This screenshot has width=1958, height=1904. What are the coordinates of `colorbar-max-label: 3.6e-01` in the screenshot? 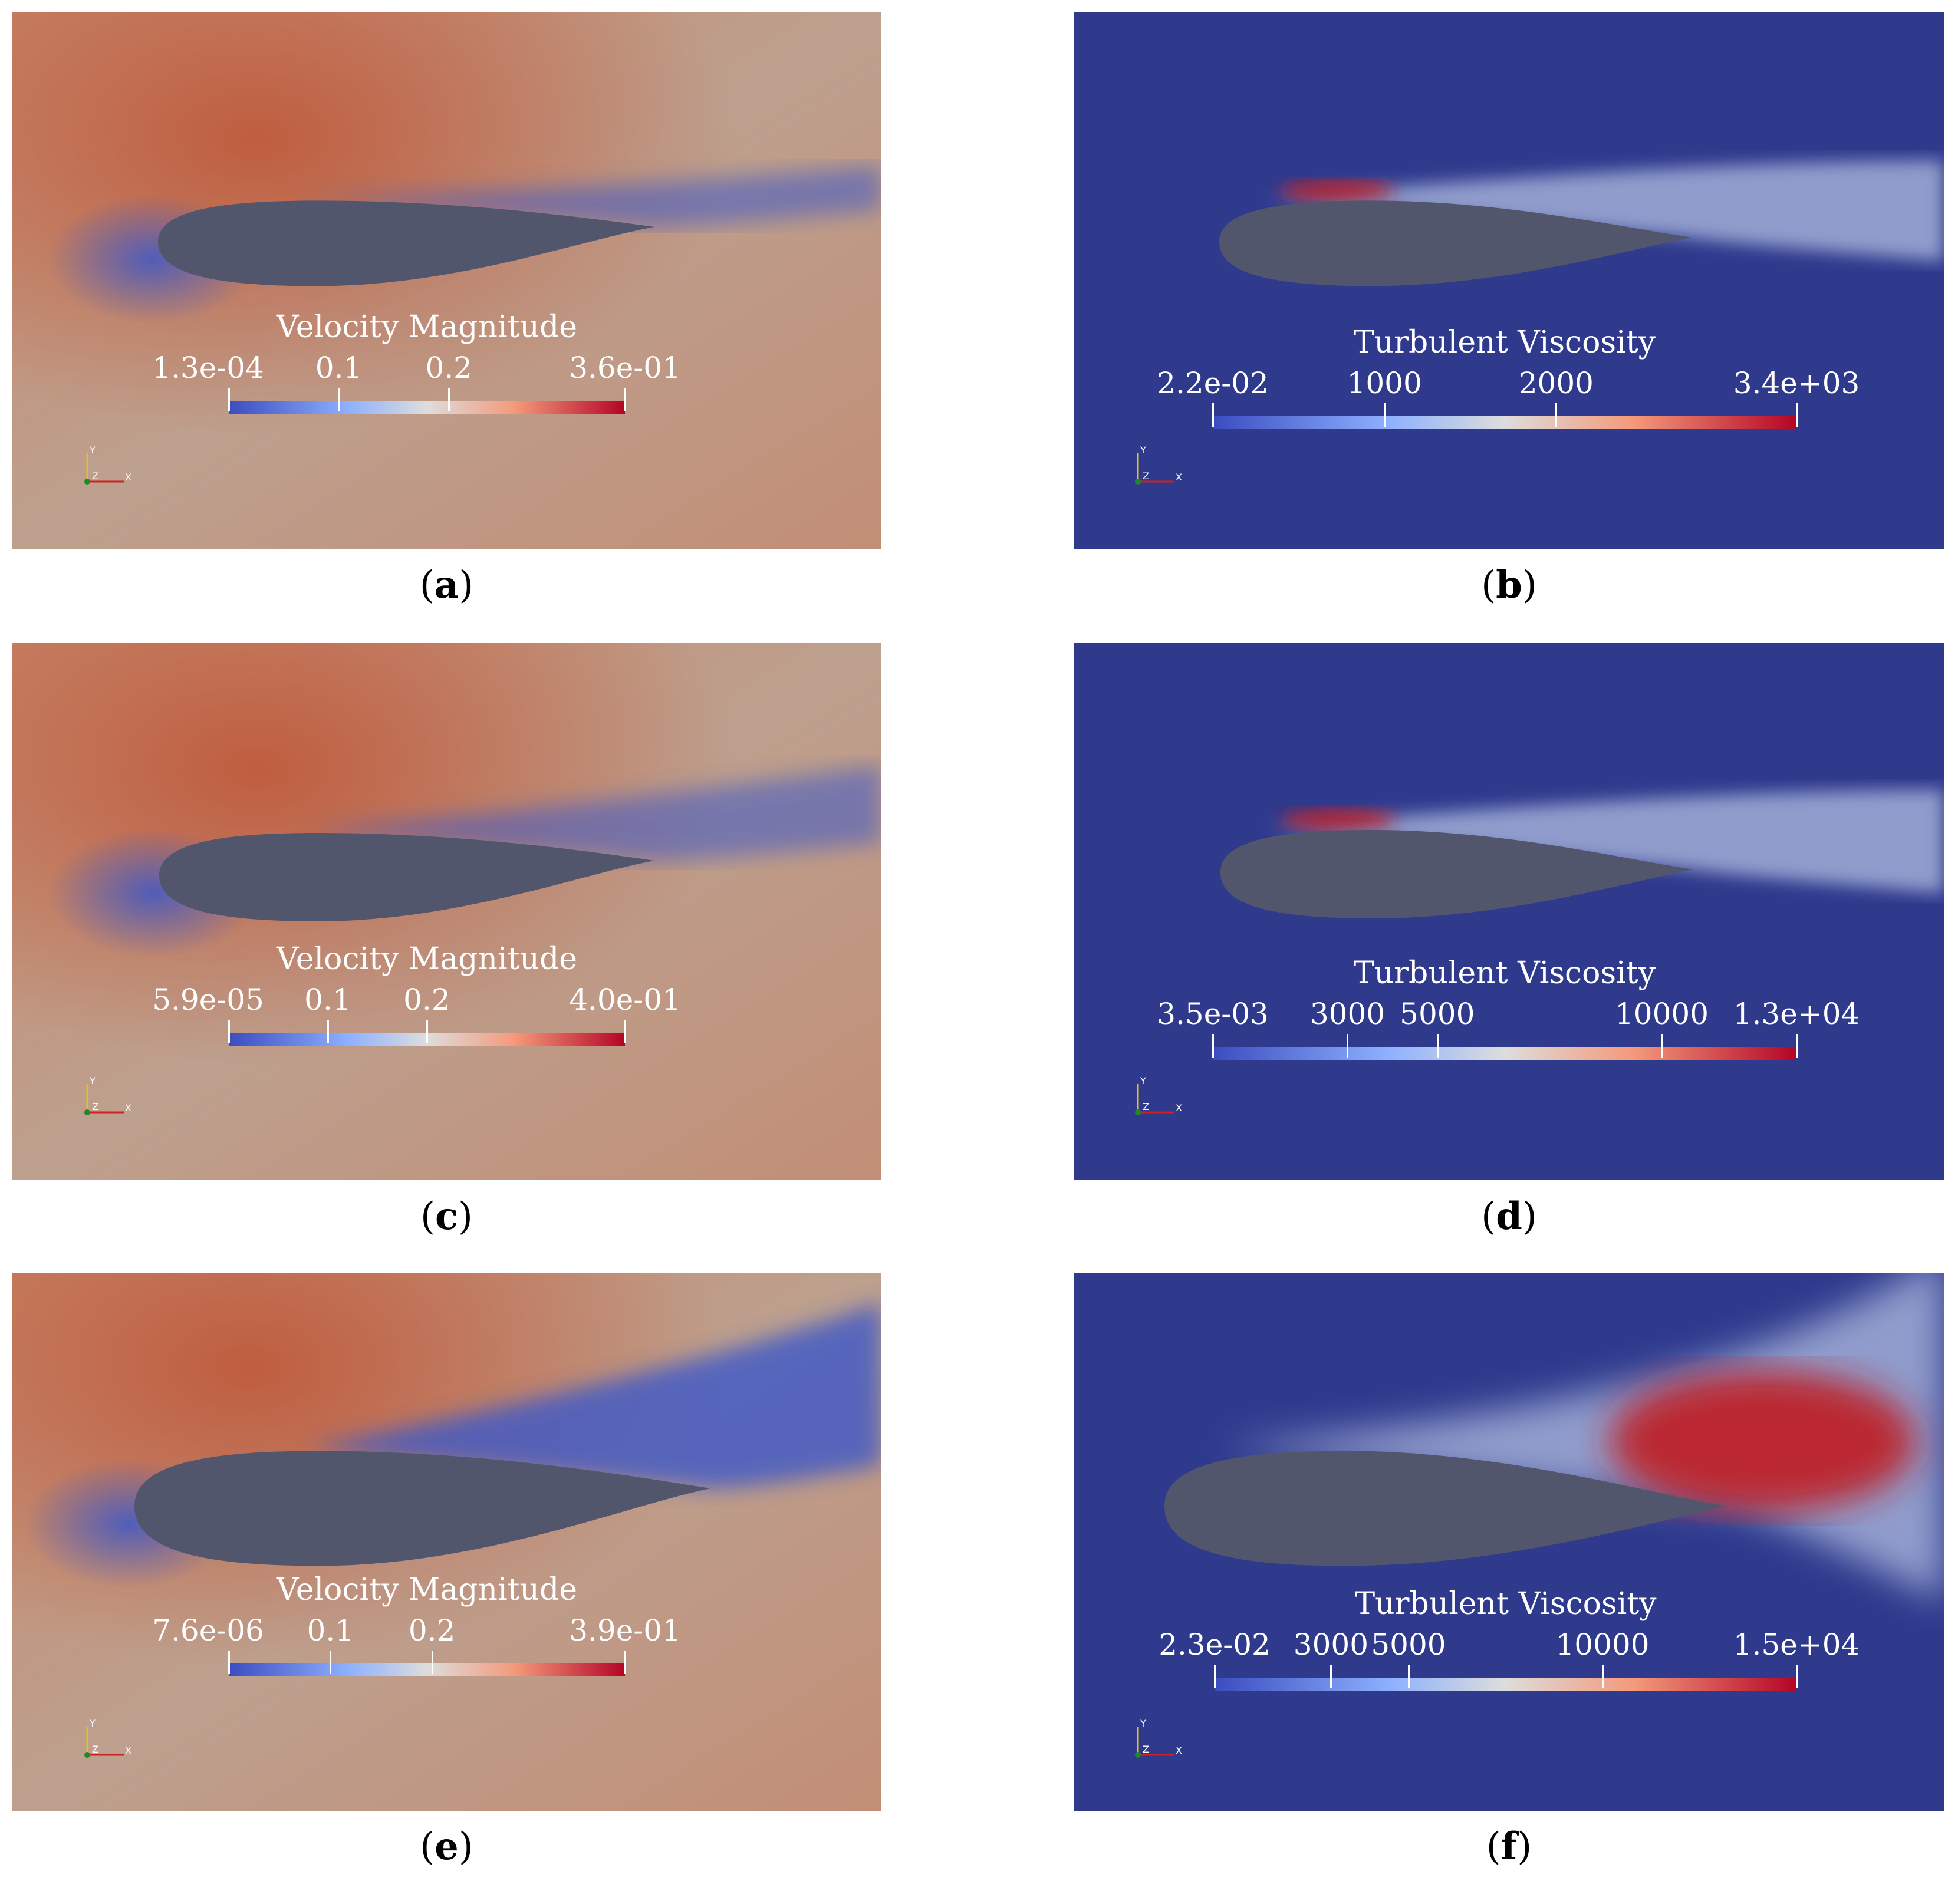 It's located at (625, 368).